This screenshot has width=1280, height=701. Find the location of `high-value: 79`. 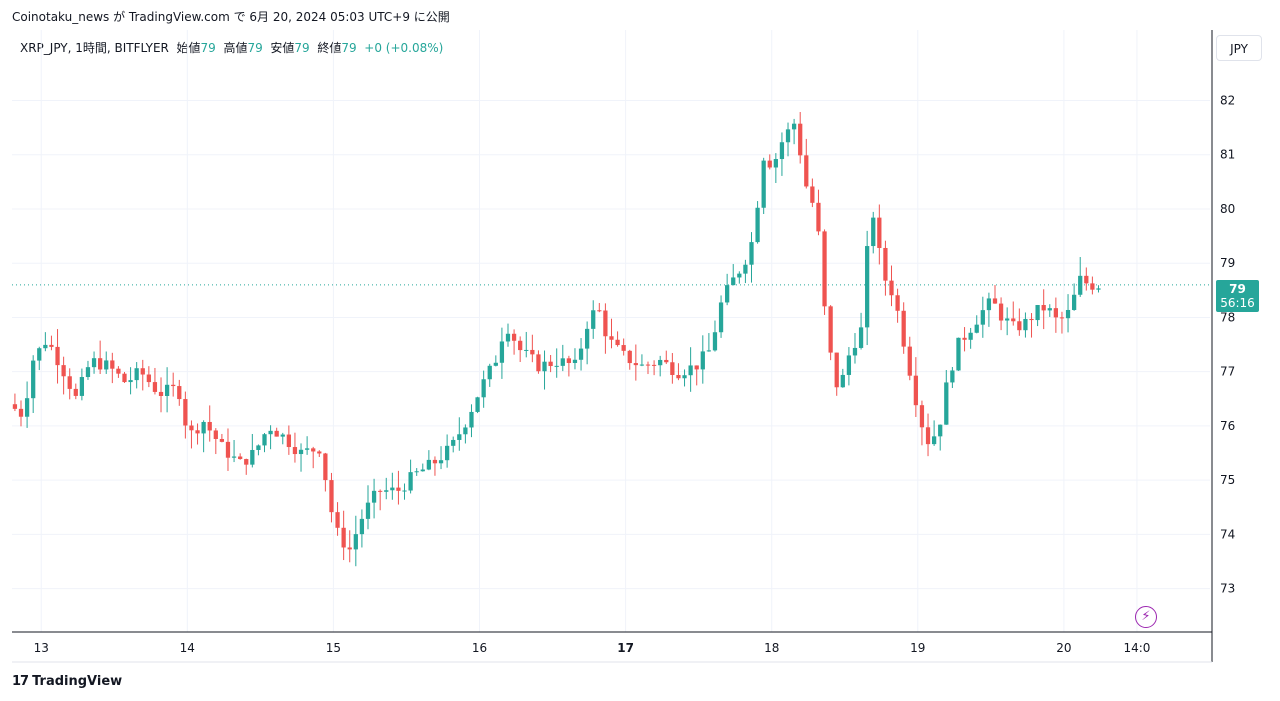

high-value: 79 is located at coordinates (255, 48).